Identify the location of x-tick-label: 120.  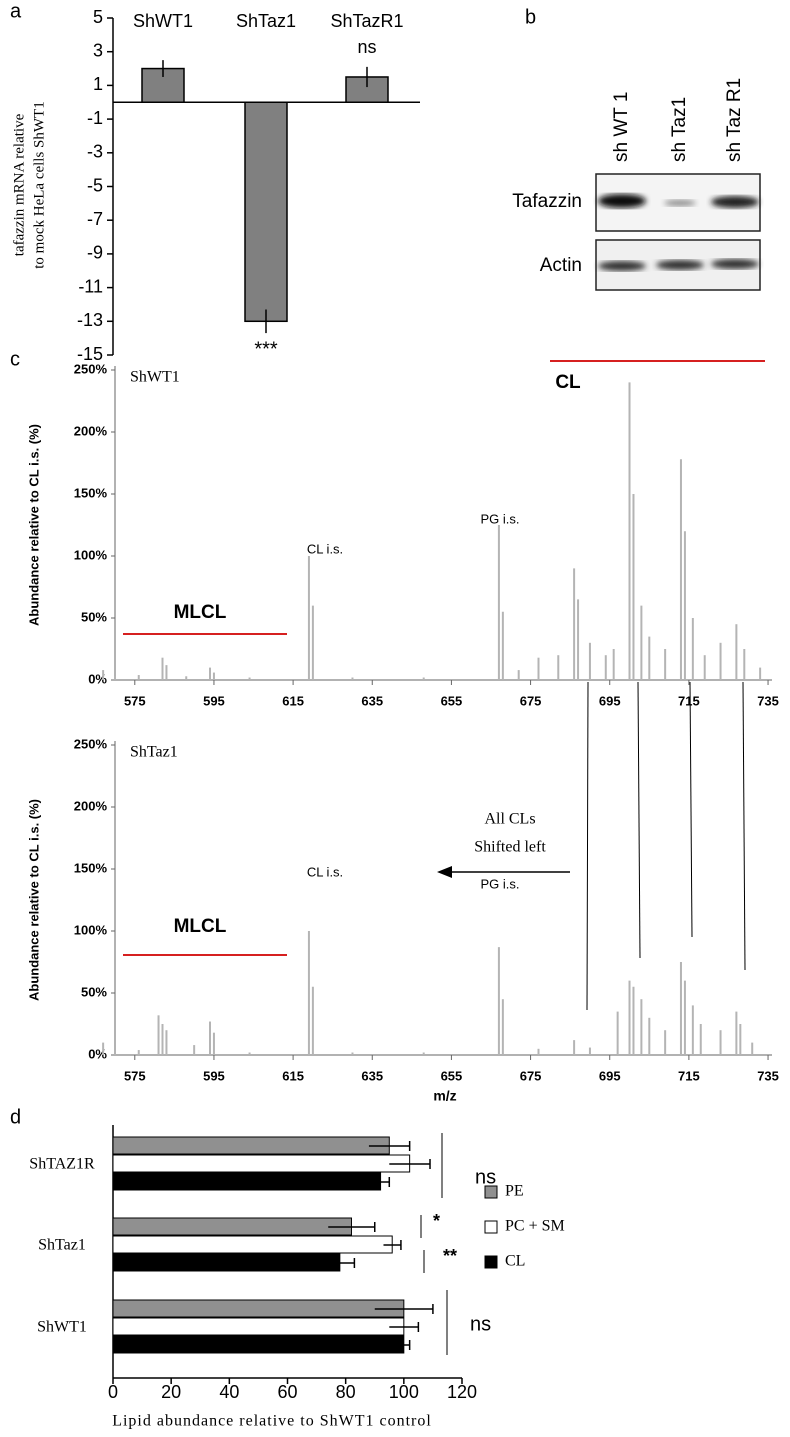
(462, 1392).